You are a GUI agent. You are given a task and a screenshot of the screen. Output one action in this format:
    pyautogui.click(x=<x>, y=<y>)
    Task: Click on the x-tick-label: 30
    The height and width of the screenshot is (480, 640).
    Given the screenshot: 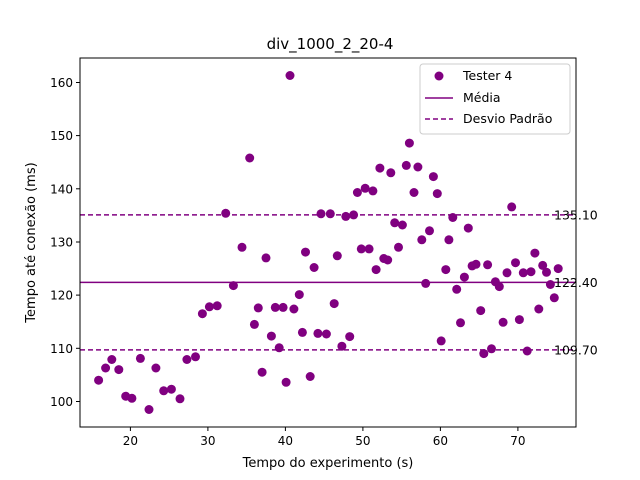 What is the action you would take?
    pyautogui.click(x=207, y=441)
    